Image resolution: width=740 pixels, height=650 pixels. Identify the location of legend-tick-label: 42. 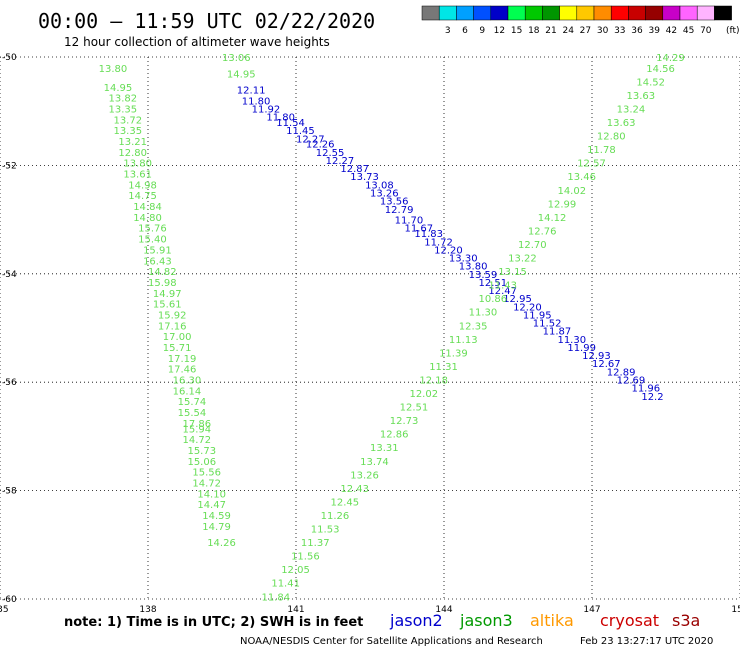
(671, 31).